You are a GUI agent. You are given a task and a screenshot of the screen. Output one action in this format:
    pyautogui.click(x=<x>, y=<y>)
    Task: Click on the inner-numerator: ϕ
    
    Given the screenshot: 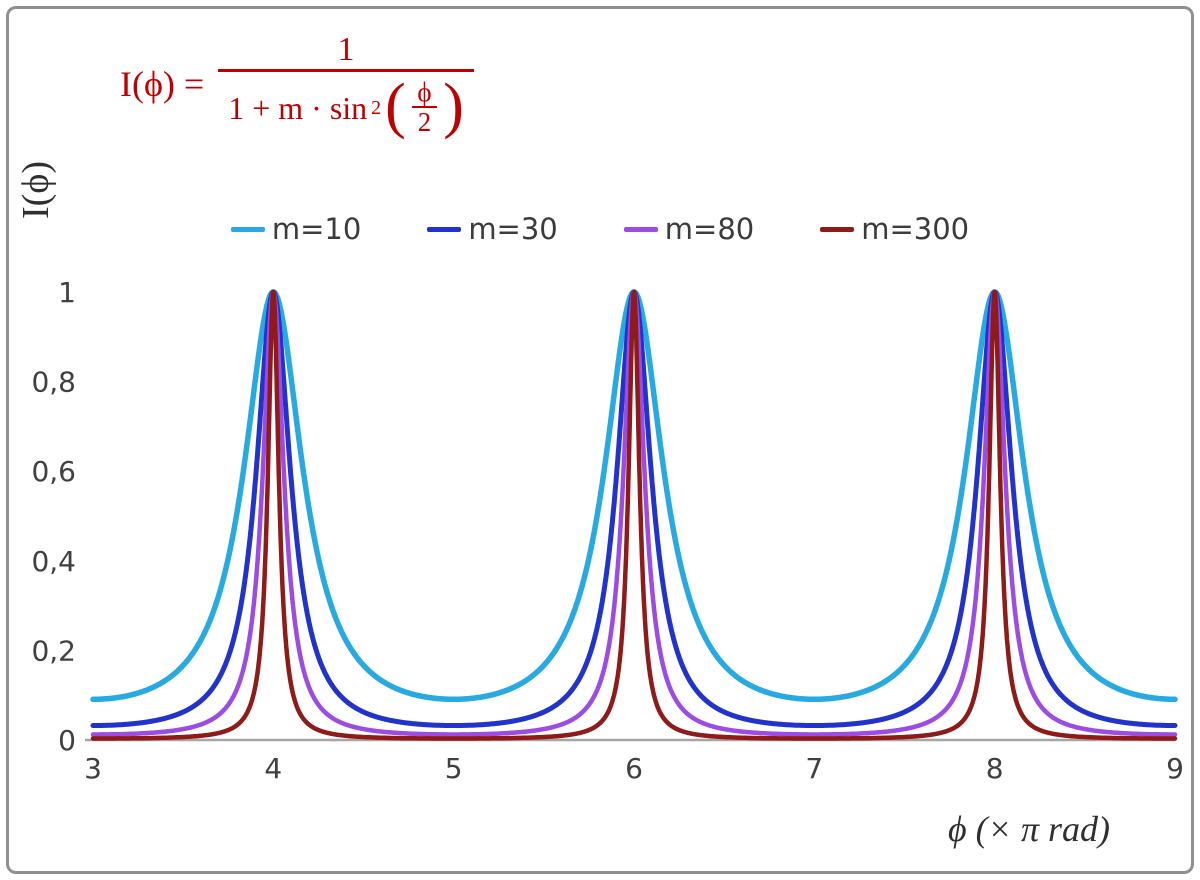 What is the action you would take?
    pyautogui.click(x=424, y=92)
    